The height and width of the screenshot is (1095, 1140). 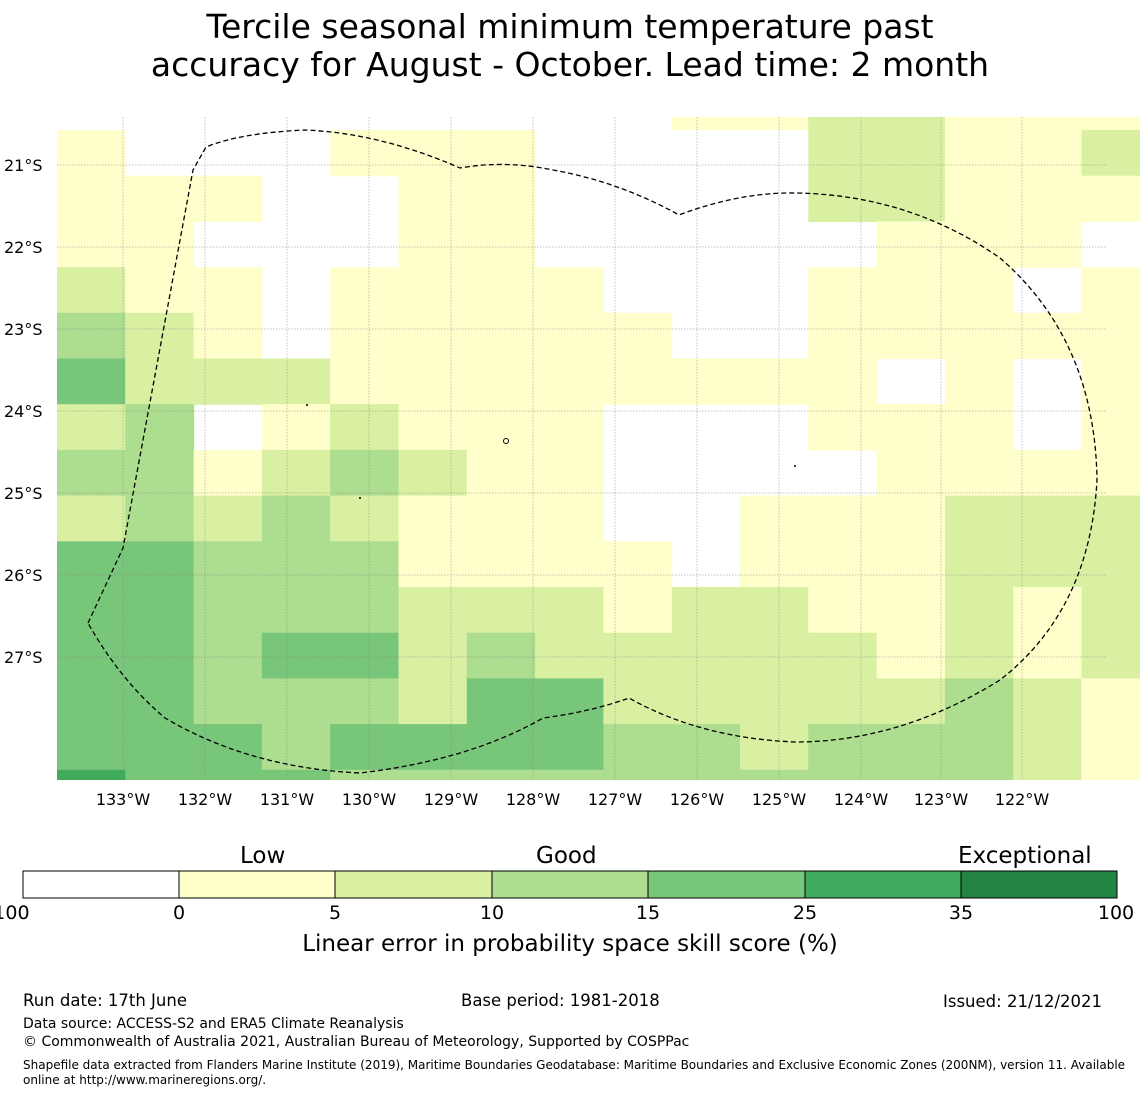 What do you see at coordinates (123, 799) in the screenshot?
I see `longitude-label: 133°W` at bounding box center [123, 799].